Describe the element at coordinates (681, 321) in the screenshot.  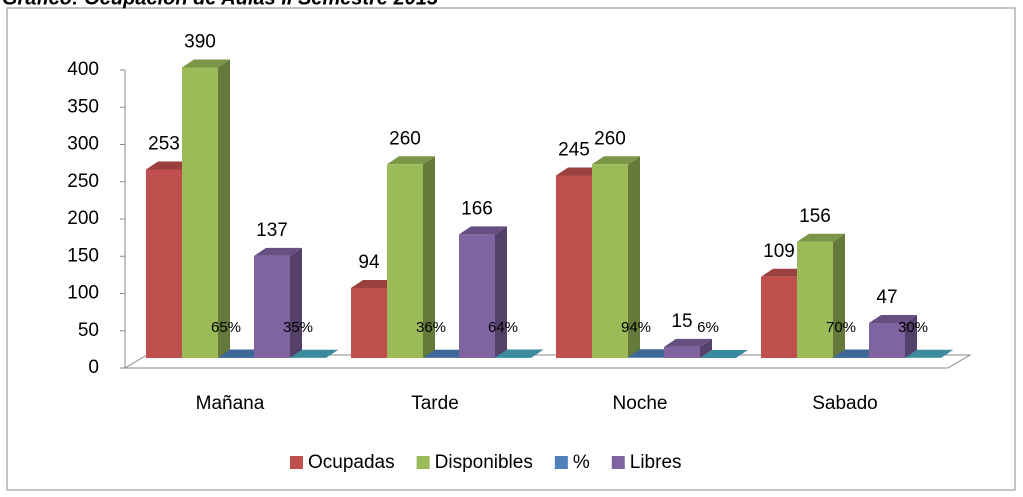
I see `data-label: 15` at that location.